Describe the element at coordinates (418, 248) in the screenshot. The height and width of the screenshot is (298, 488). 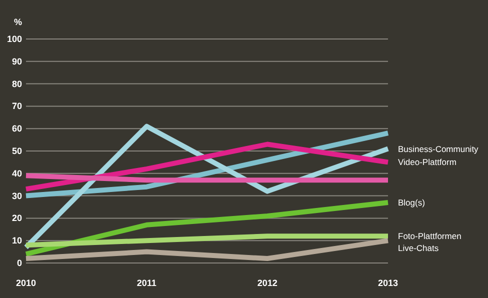
I see `series-label: Live-Chats` at that location.